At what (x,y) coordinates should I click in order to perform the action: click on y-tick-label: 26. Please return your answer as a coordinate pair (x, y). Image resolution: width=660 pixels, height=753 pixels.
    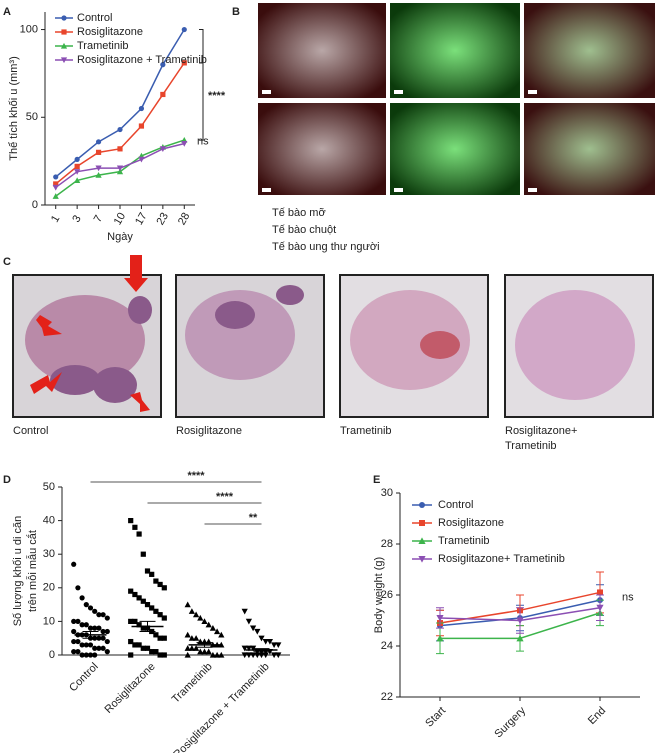
    Looking at the image, I should click on (387, 595).